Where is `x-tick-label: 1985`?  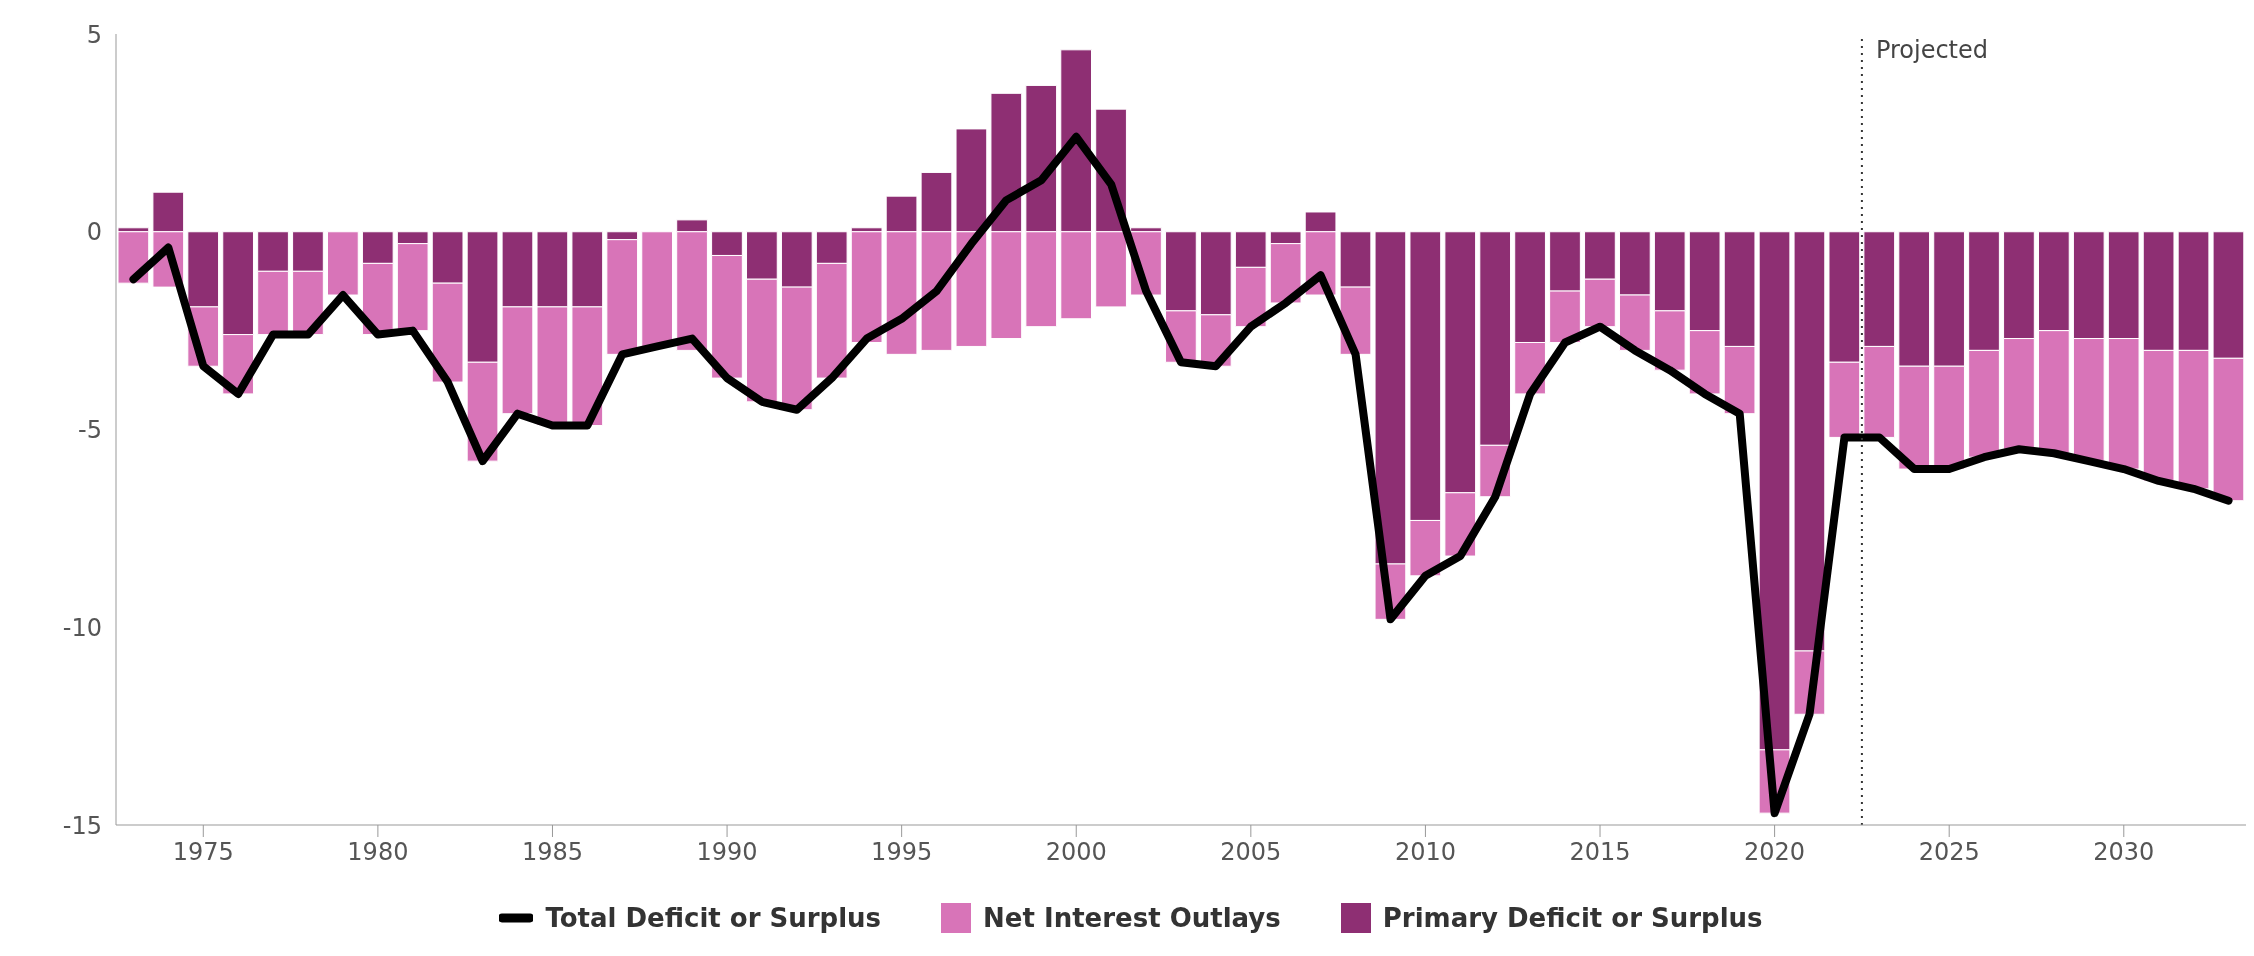 x-tick-label: 1985 is located at coordinates (552, 852).